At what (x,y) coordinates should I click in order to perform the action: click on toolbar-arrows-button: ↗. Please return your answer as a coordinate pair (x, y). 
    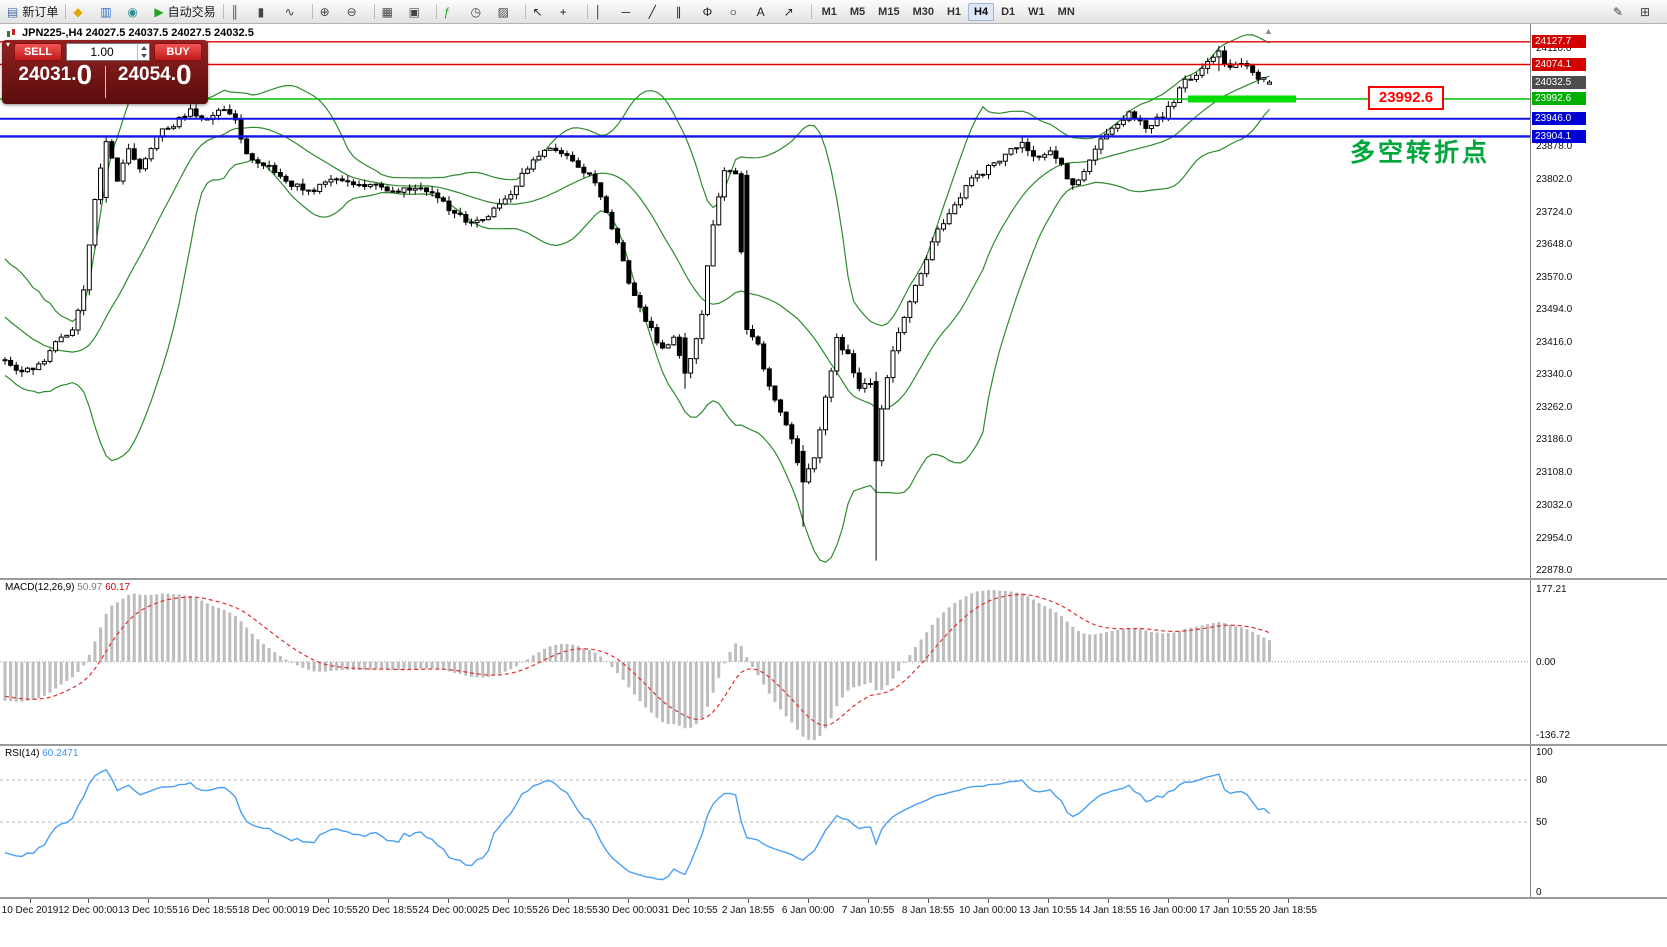
    Looking at the image, I should click on (794, 12).